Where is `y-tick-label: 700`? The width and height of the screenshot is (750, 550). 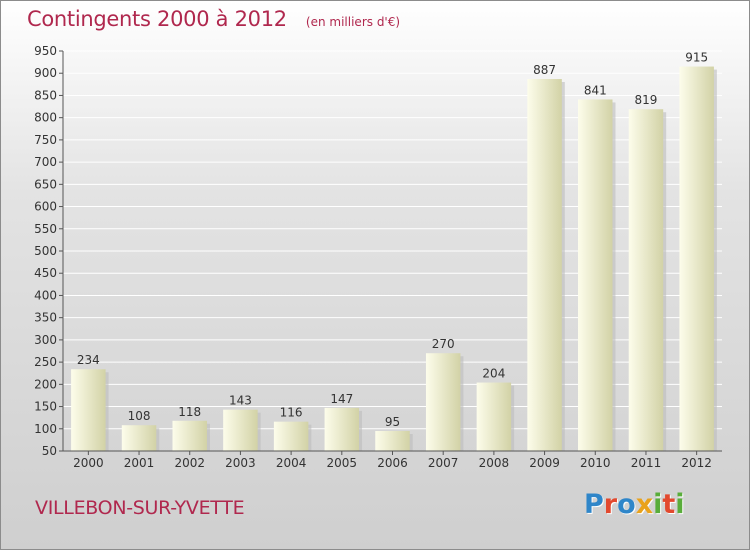
y-tick-label: 700 is located at coordinates (45, 162).